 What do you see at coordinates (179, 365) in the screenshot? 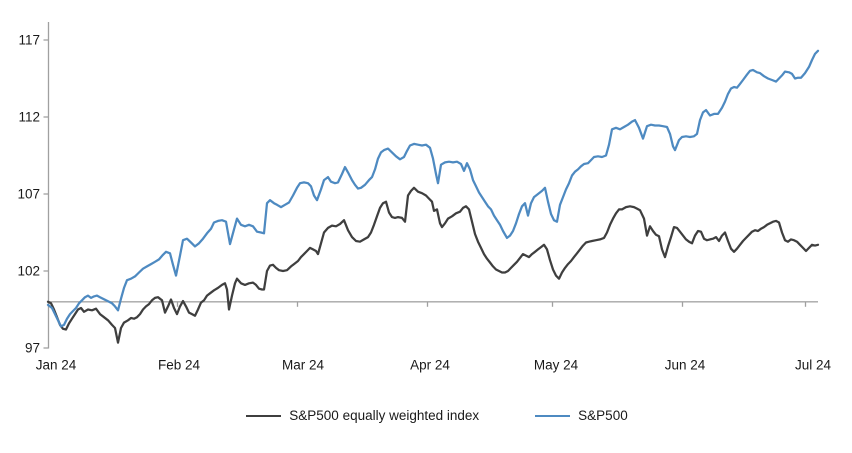
I see `x-axis-tick-label: Feb 24` at bounding box center [179, 365].